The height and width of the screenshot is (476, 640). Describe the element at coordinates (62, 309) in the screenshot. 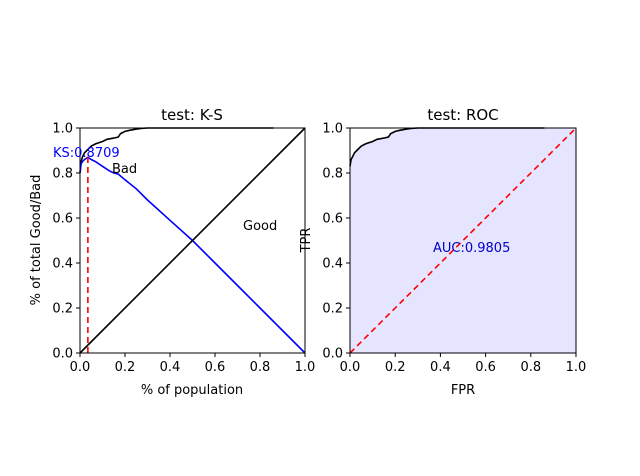

I see `ks-y-tick-label: 0.2` at that location.